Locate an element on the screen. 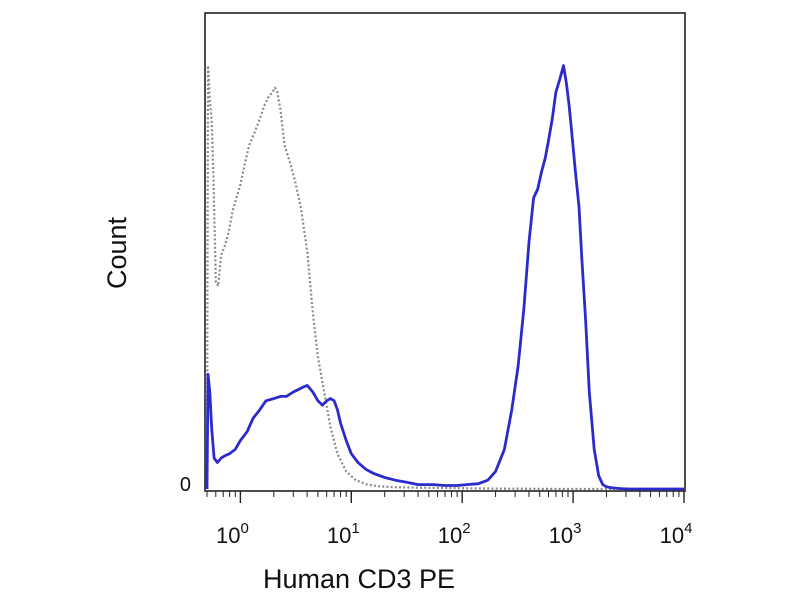 Image resolution: width=800 pixels, height=600 pixels. y-axis-title: Count is located at coordinates (117, 252).